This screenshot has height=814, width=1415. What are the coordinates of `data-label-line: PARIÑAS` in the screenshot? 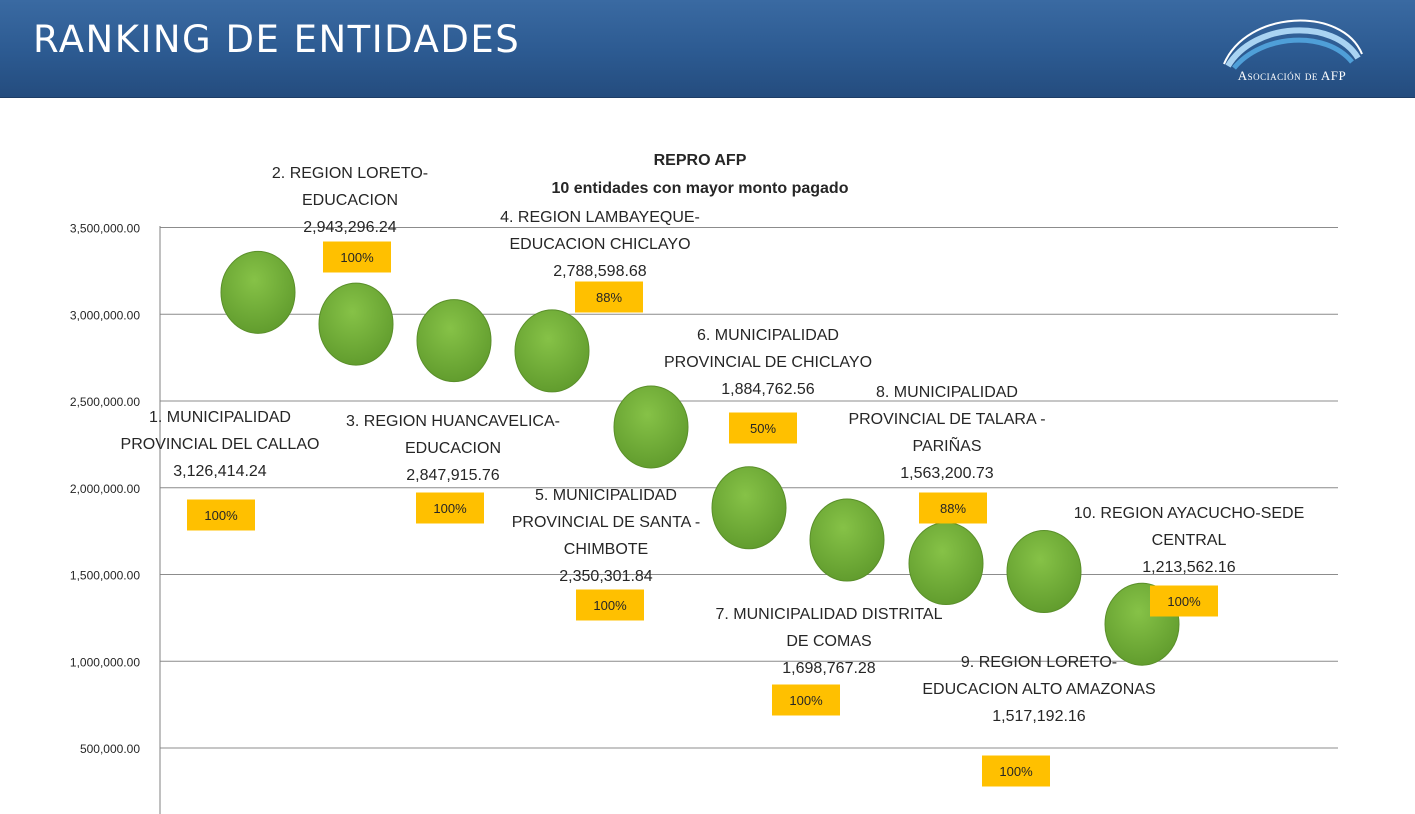 It's located at (946, 445).